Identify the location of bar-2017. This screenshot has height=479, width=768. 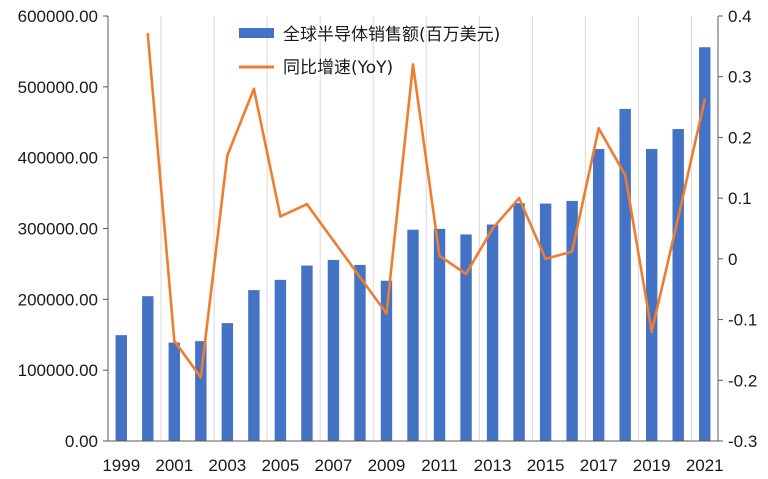
(598, 295).